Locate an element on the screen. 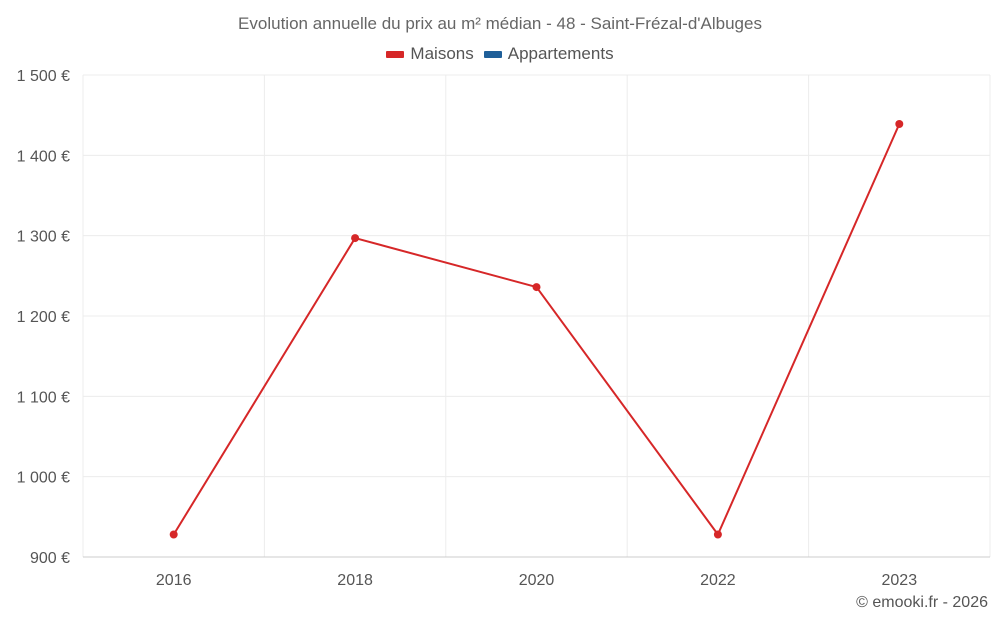  credit: © emooki.fr - 2026 is located at coordinates (922, 602).